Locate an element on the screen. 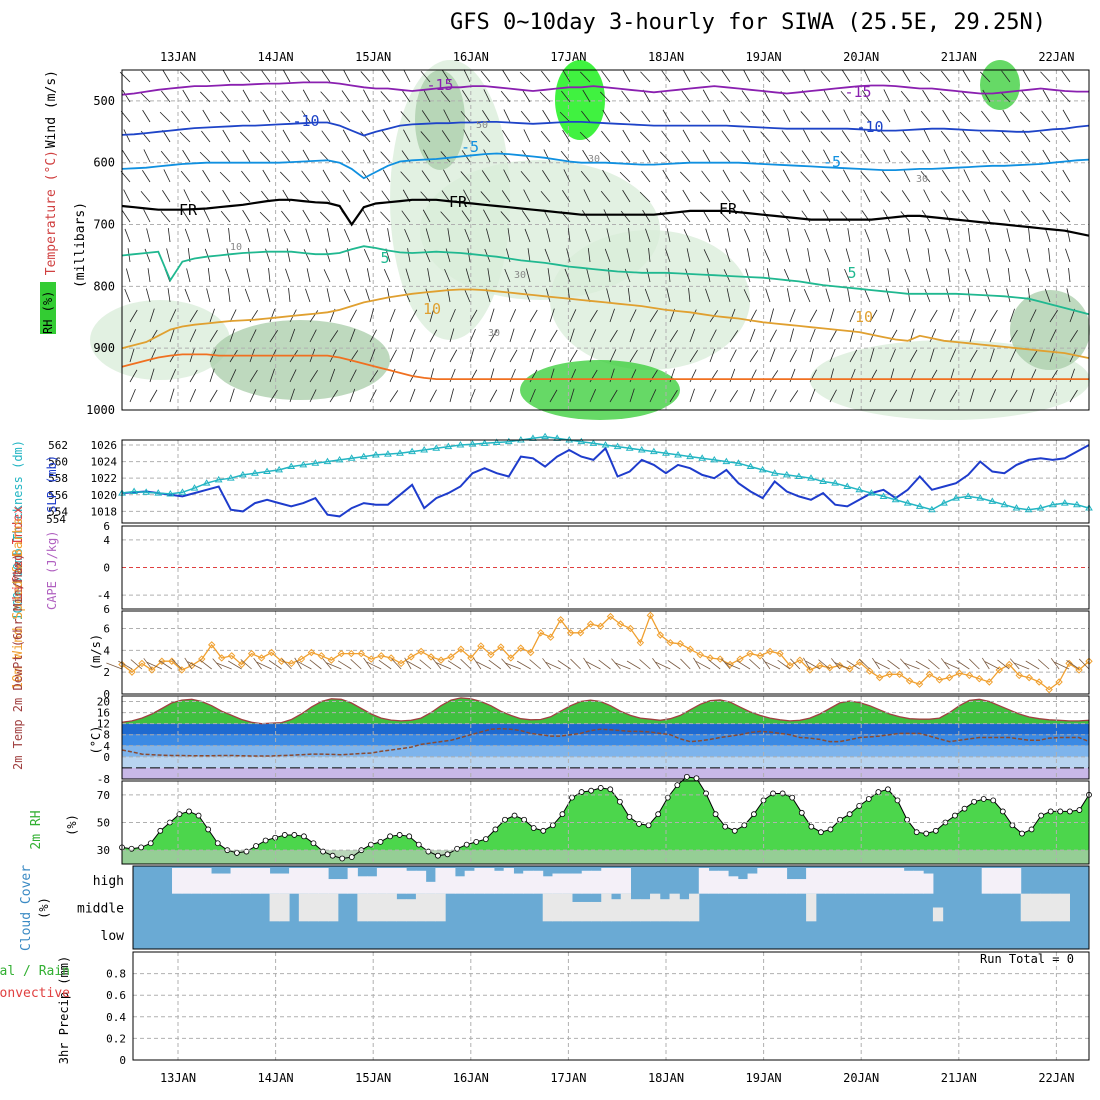  date-label-bottom: 20JAN is located at coordinates (861, 1078).